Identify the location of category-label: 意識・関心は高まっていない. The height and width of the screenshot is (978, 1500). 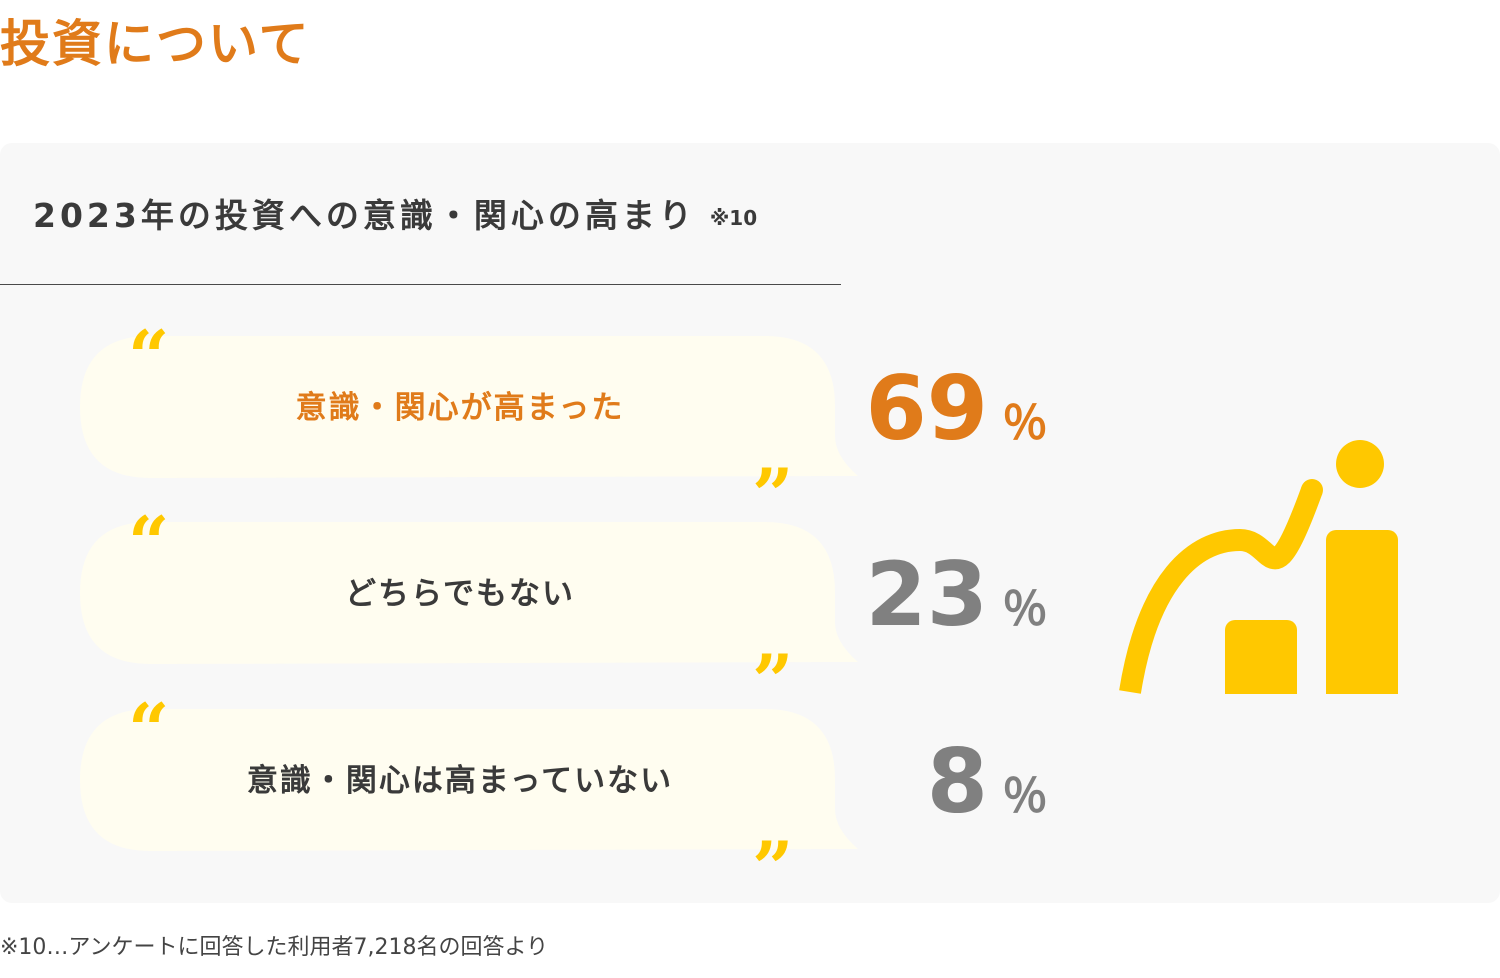
(460, 781).